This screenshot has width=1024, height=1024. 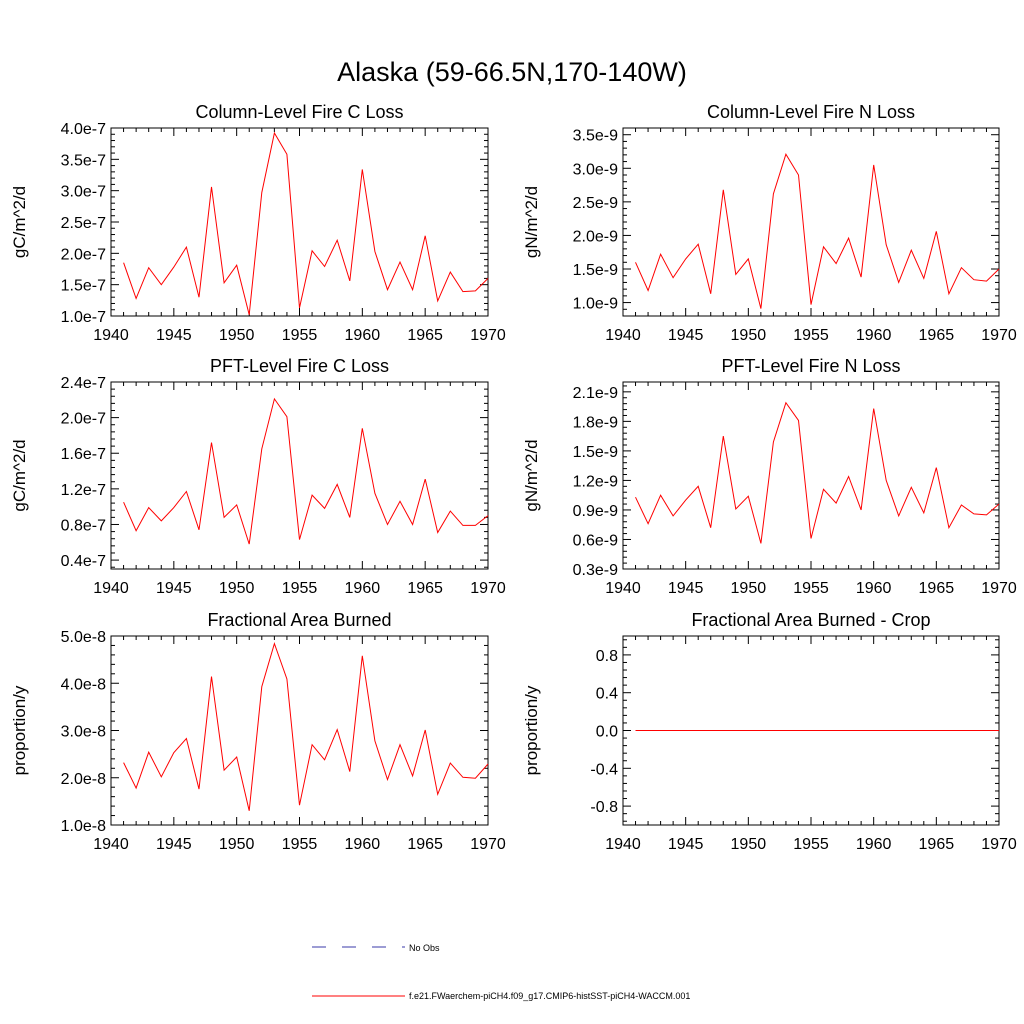 What do you see at coordinates (607, 732) in the screenshot?
I see `y-tick-label: 0.0` at bounding box center [607, 732].